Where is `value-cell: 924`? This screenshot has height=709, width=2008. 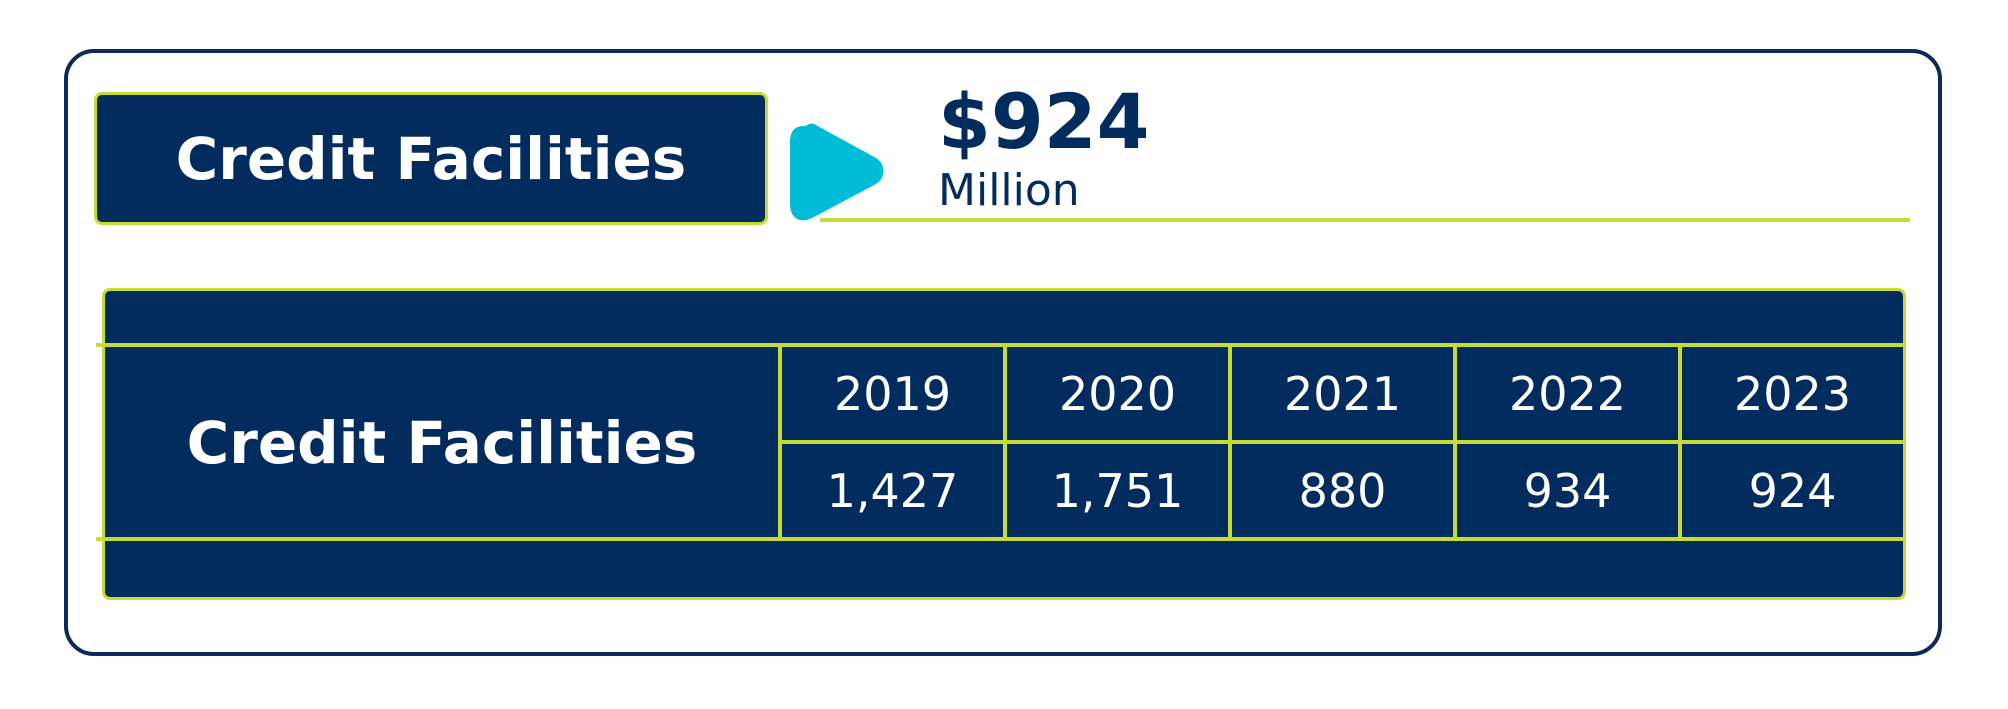 value-cell: 924 is located at coordinates (1792, 490).